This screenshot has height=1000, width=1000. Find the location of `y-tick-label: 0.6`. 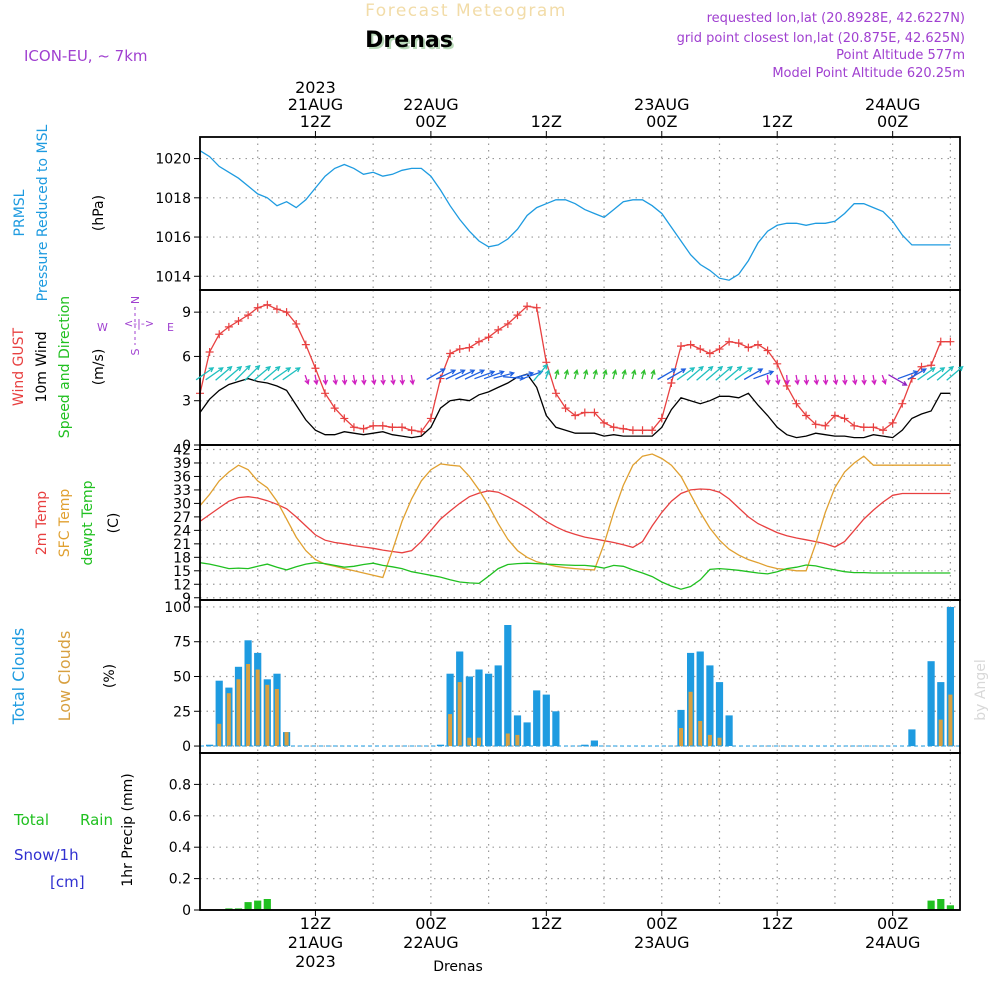

y-tick-label: 0.6 is located at coordinates (180, 817).